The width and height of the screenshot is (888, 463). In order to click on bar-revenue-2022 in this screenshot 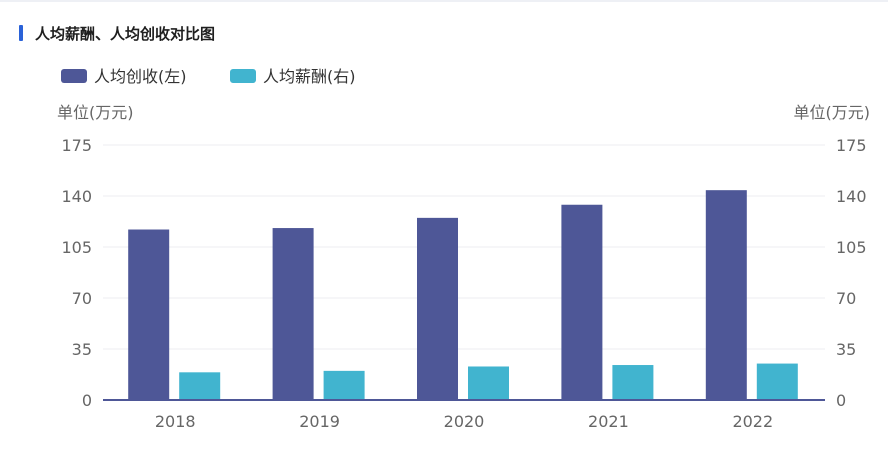, I will do `click(726, 295)`.